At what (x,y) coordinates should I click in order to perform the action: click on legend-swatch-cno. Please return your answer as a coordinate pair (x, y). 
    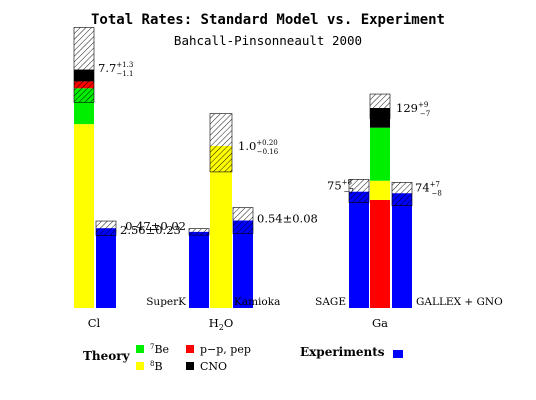
    Looking at the image, I should click on (190, 366).